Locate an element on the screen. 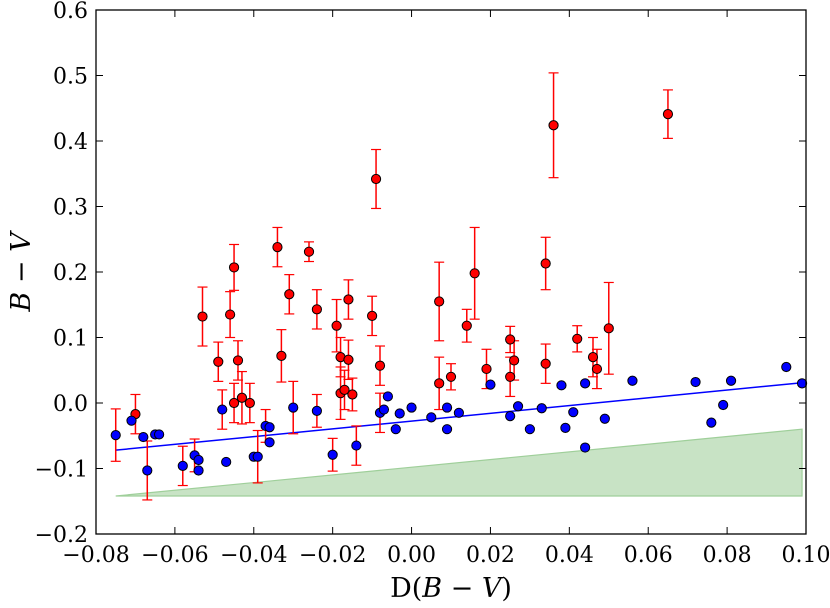 The height and width of the screenshot is (608, 830). x-tick-label: −0.04 is located at coordinates (253, 555).